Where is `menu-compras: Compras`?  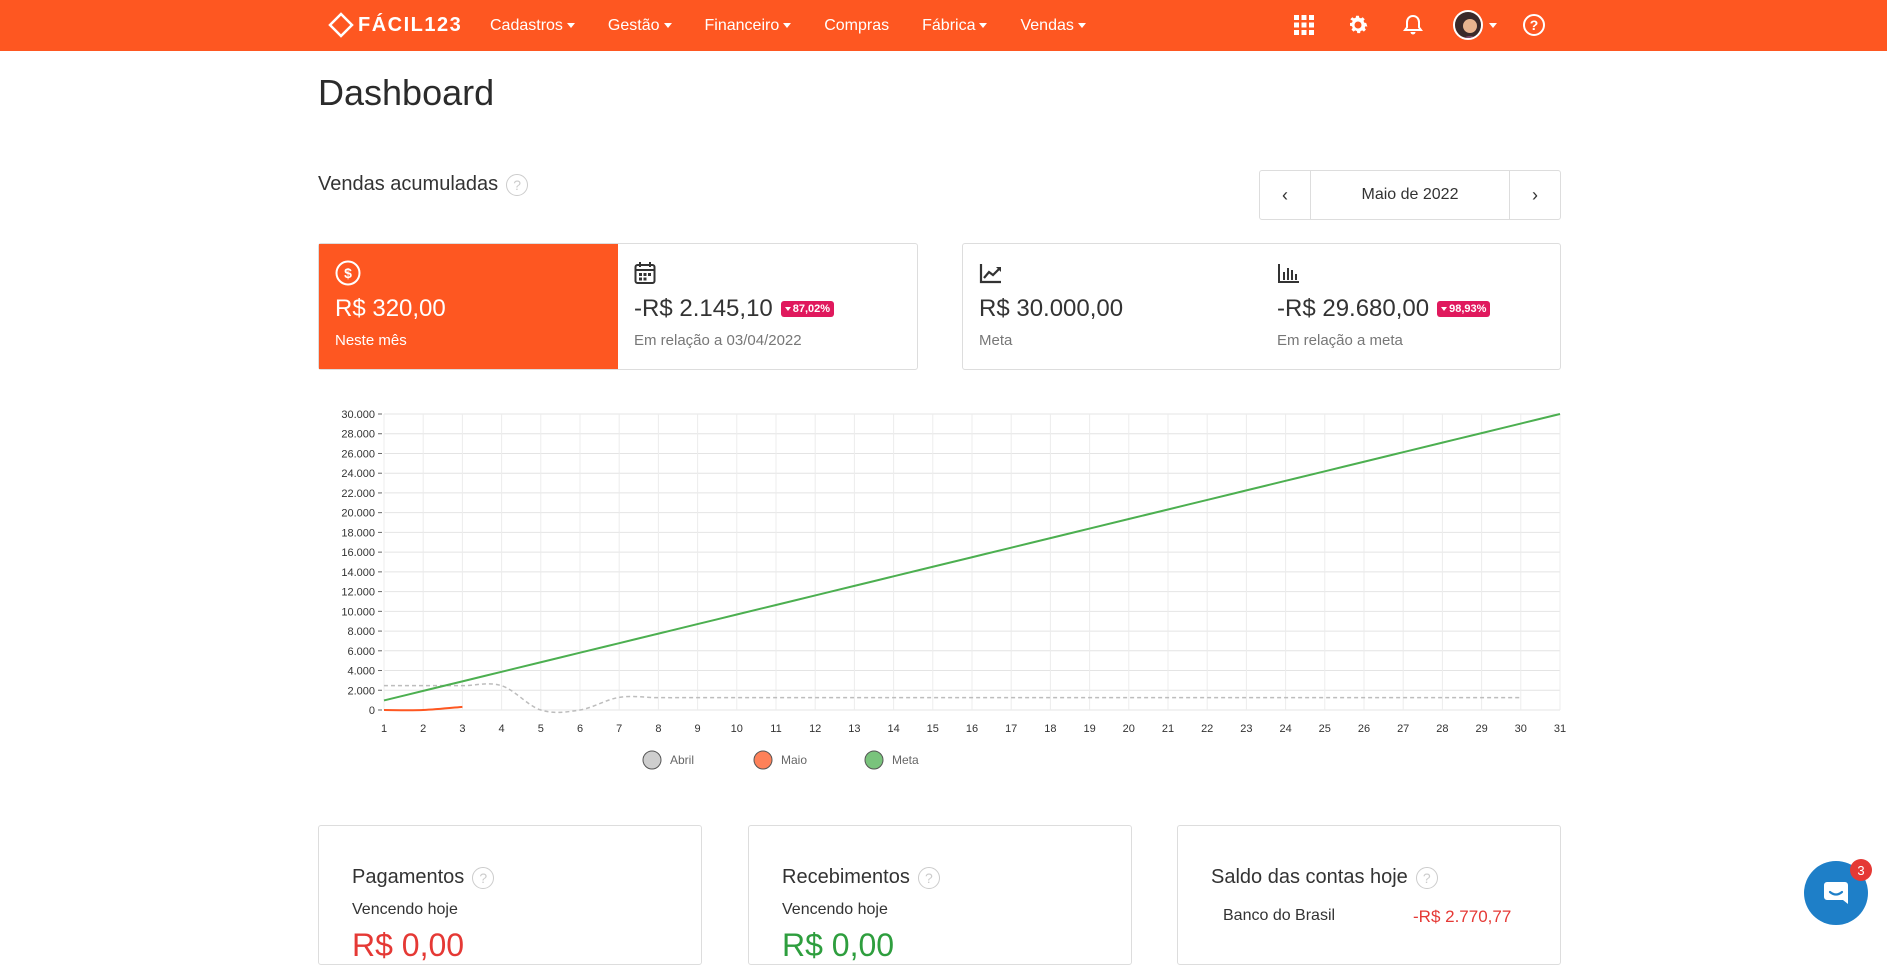
menu-compras: Compras is located at coordinates (856, 26).